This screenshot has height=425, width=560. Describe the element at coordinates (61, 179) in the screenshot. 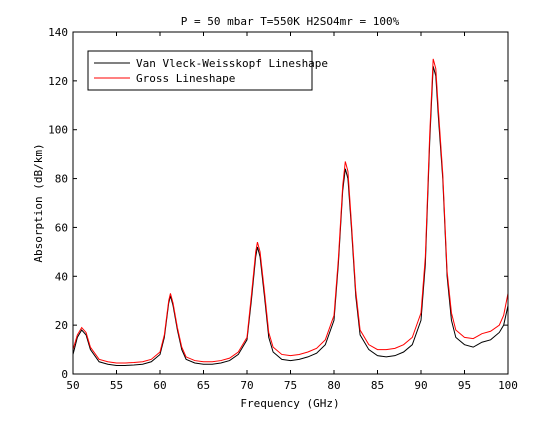

I see `y-tick-label: 80` at that location.